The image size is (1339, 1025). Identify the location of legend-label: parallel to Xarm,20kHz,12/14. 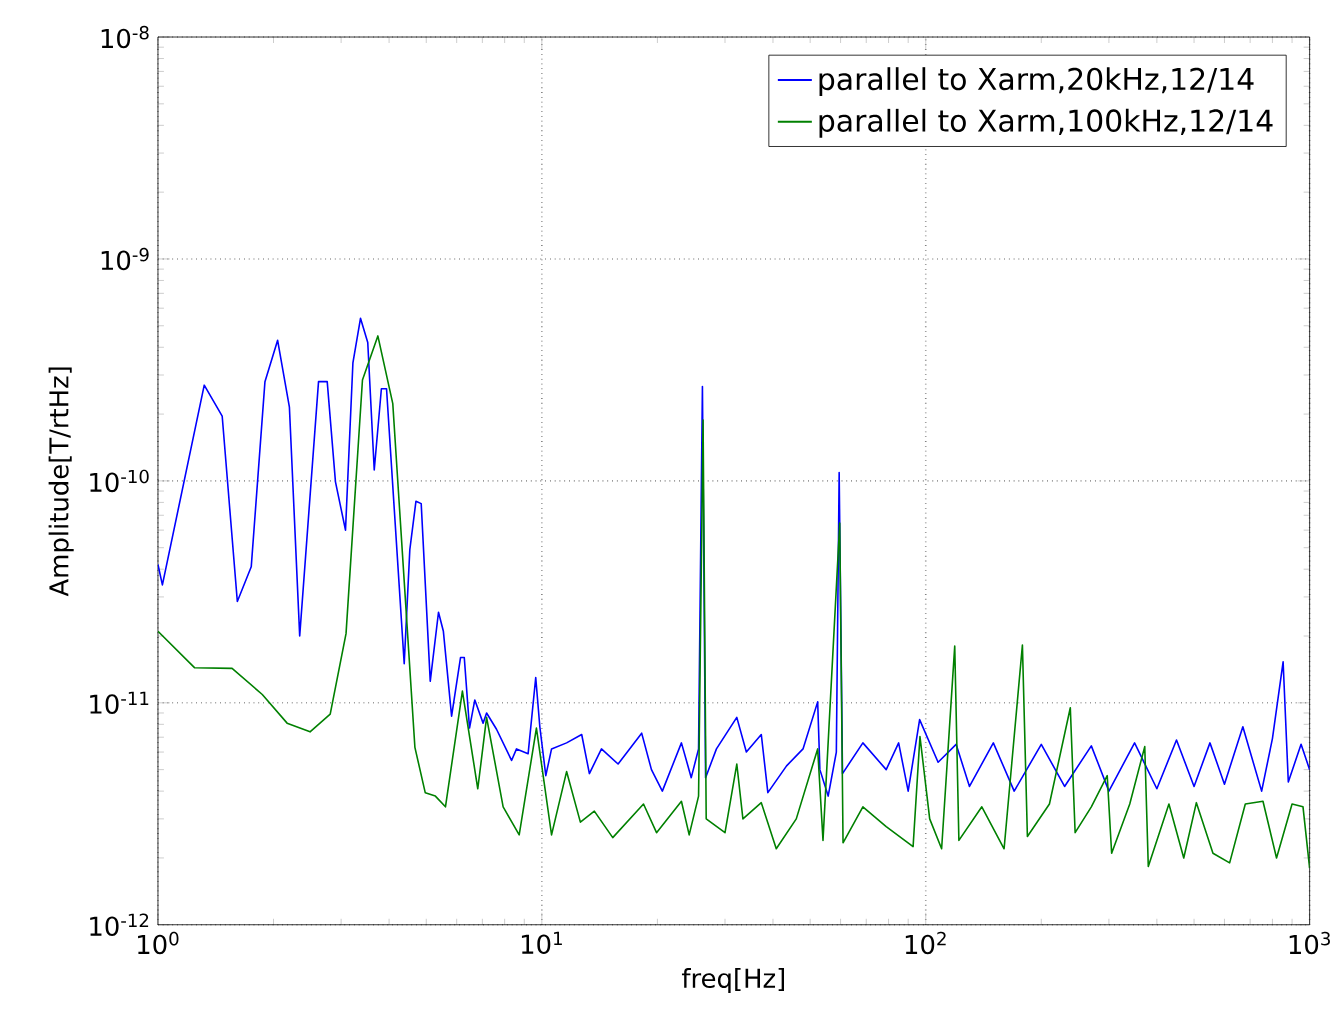
(1036, 82).